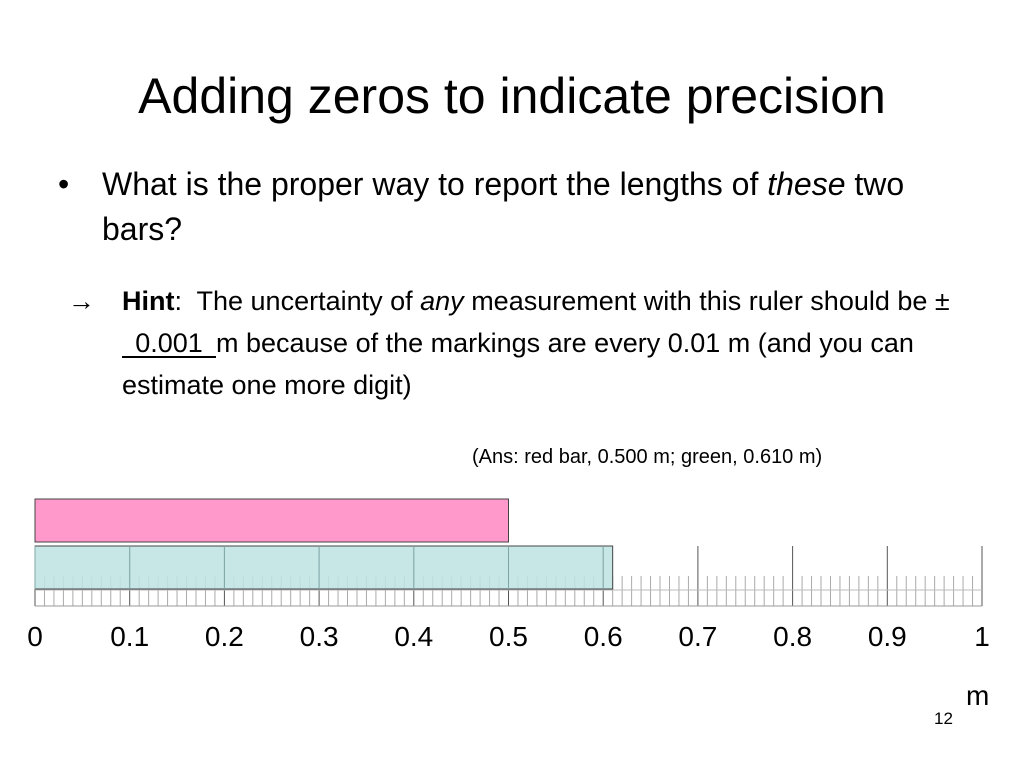 The height and width of the screenshot is (768, 1024). I want to click on ruler-chart, so click(508, 552).